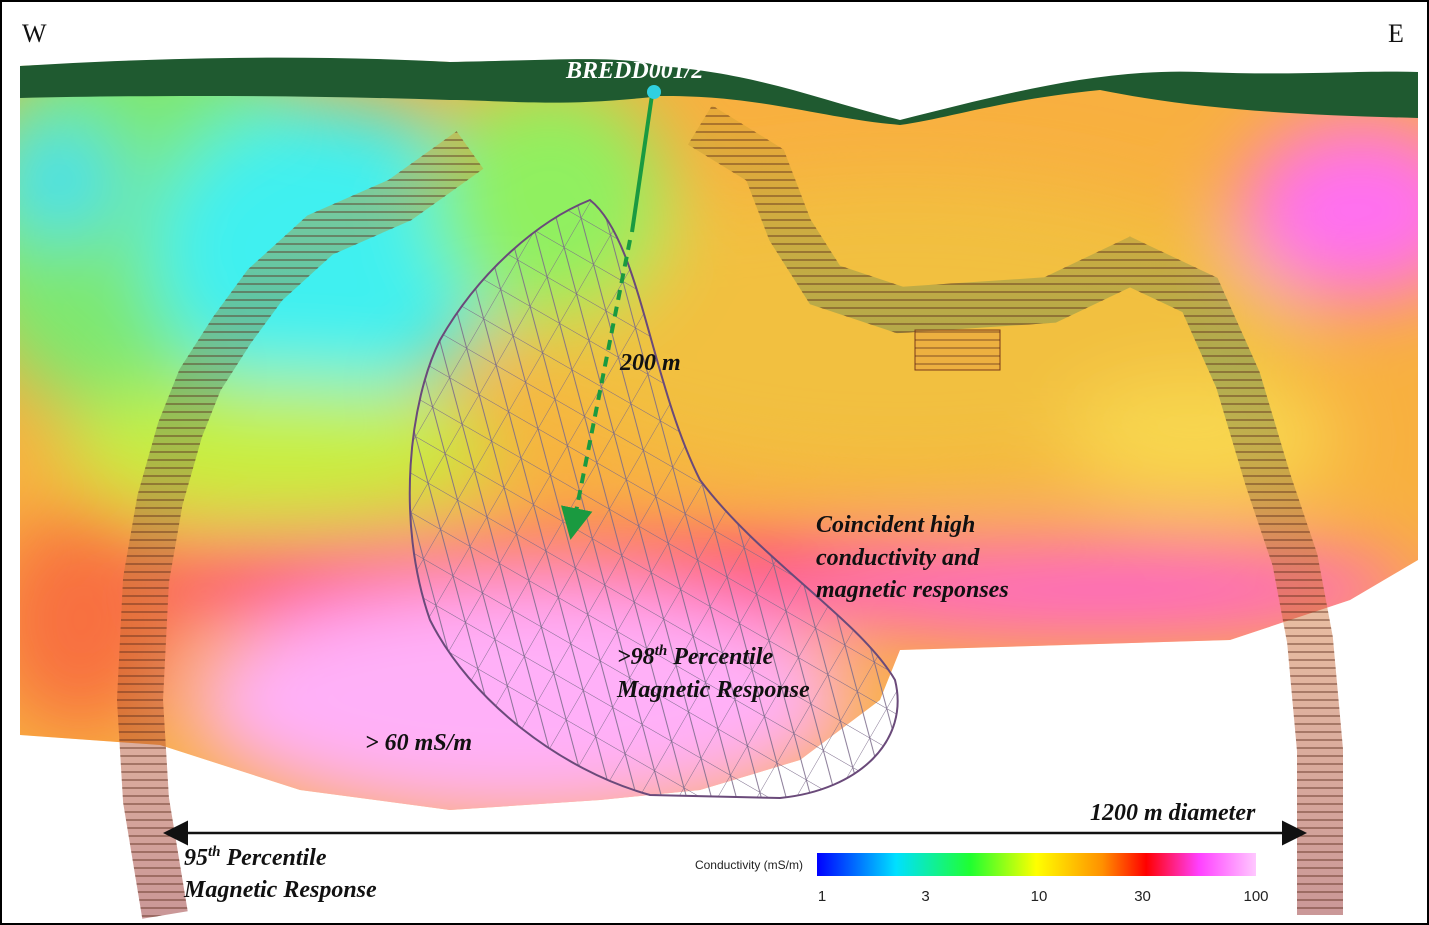 This screenshot has height=925, width=1429. Describe the element at coordinates (1142, 896) in the screenshot. I see `colorbar-tick-label: 30` at that location.